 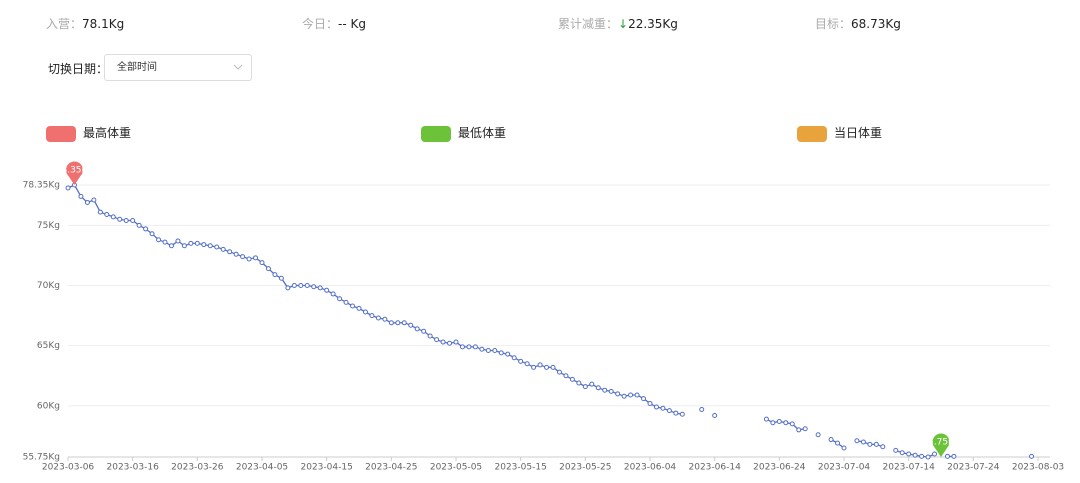 I want to click on legend-item: 当日体重, so click(x=839, y=133).